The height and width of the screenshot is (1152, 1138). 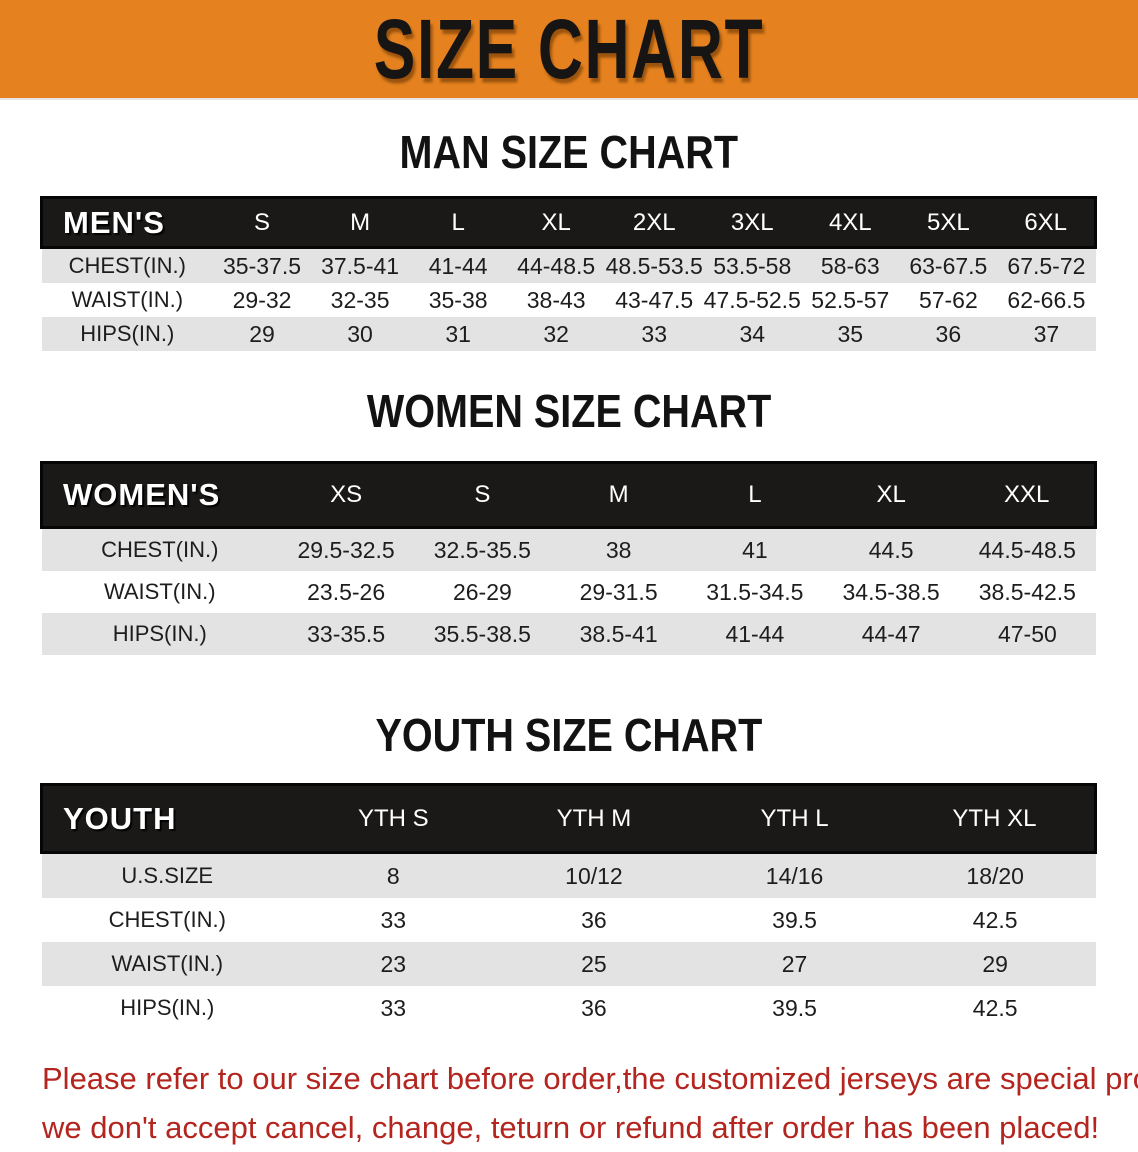 I want to click on column-header: XL, so click(x=556, y=222).